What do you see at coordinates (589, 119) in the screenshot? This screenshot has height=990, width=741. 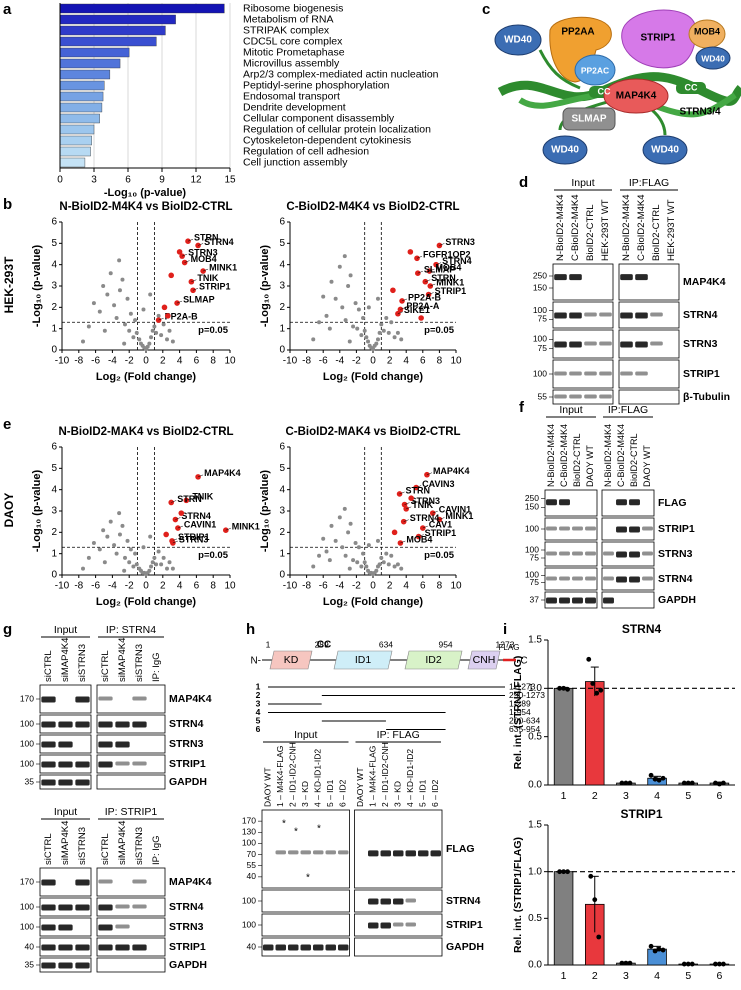 I see `slmap` at bounding box center [589, 119].